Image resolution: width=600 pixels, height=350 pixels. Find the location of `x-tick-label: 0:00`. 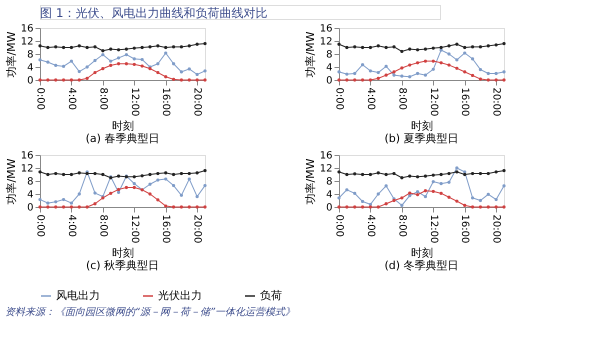

x-tick-label: 0:00 is located at coordinates (40, 225).